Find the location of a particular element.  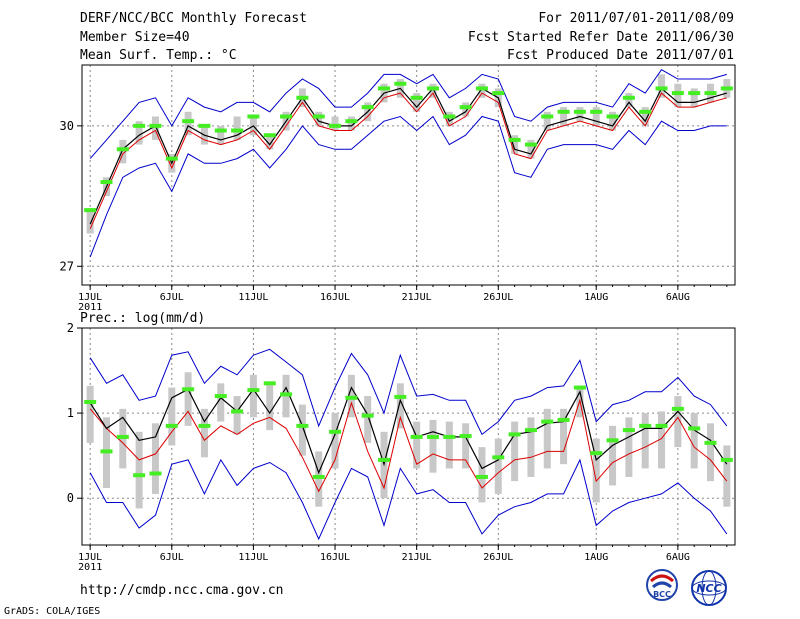

ncc-logo-text: NCC is located at coordinates (708, 588).